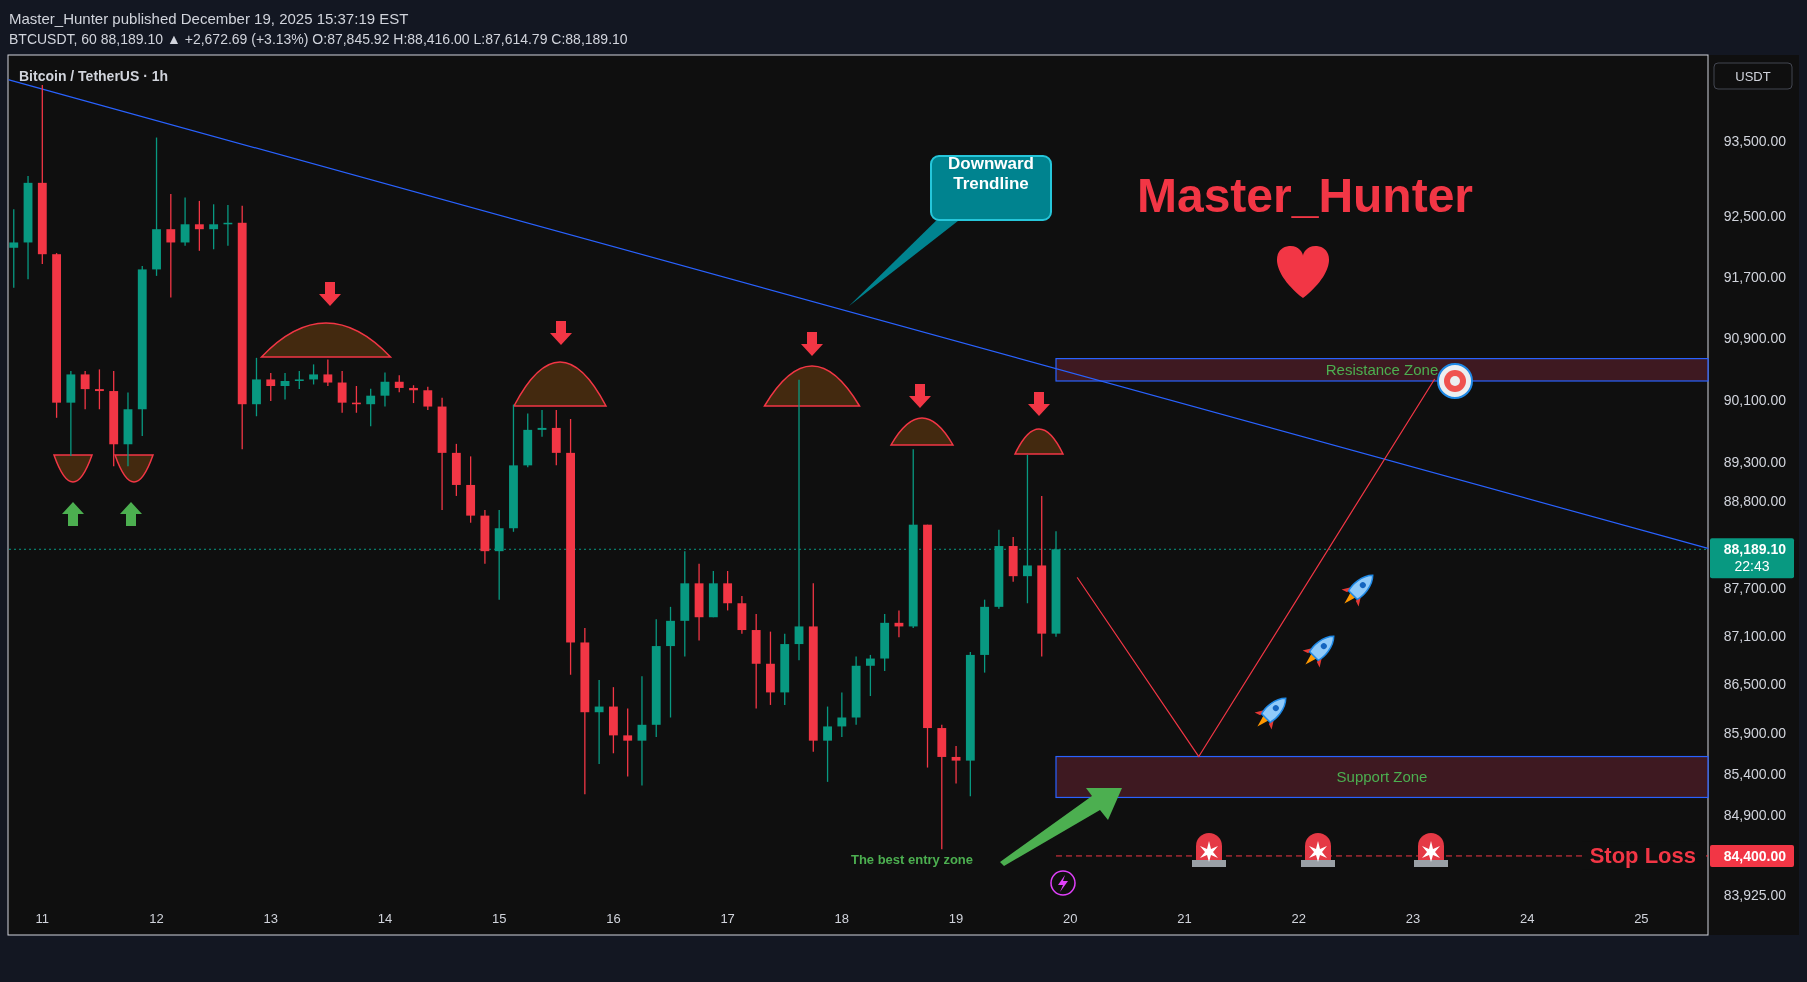 Image resolution: width=1807 pixels, height=982 pixels. What do you see at coordinates (1755, 337) in the screenshot?
I see `y-tick-label: 90,900.00` at bounding box center [1755, 337].